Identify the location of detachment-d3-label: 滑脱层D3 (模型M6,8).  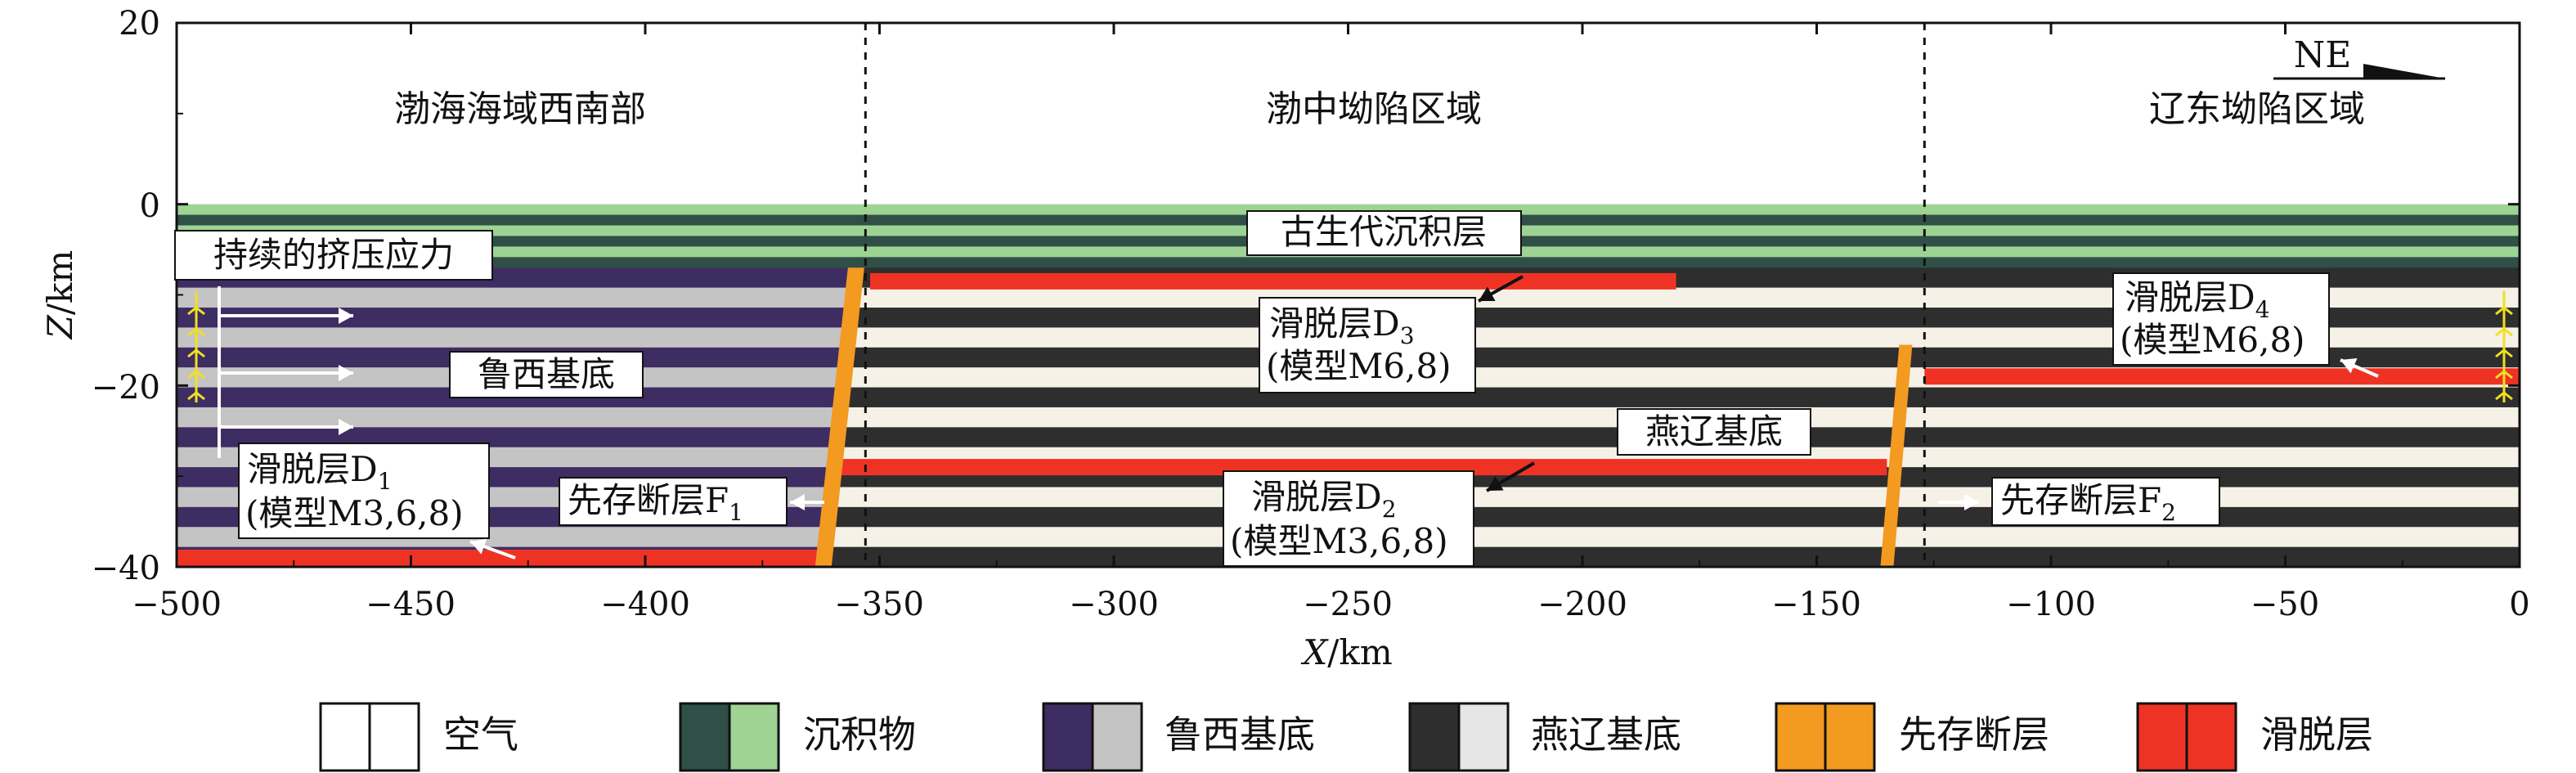
(1367, 345).